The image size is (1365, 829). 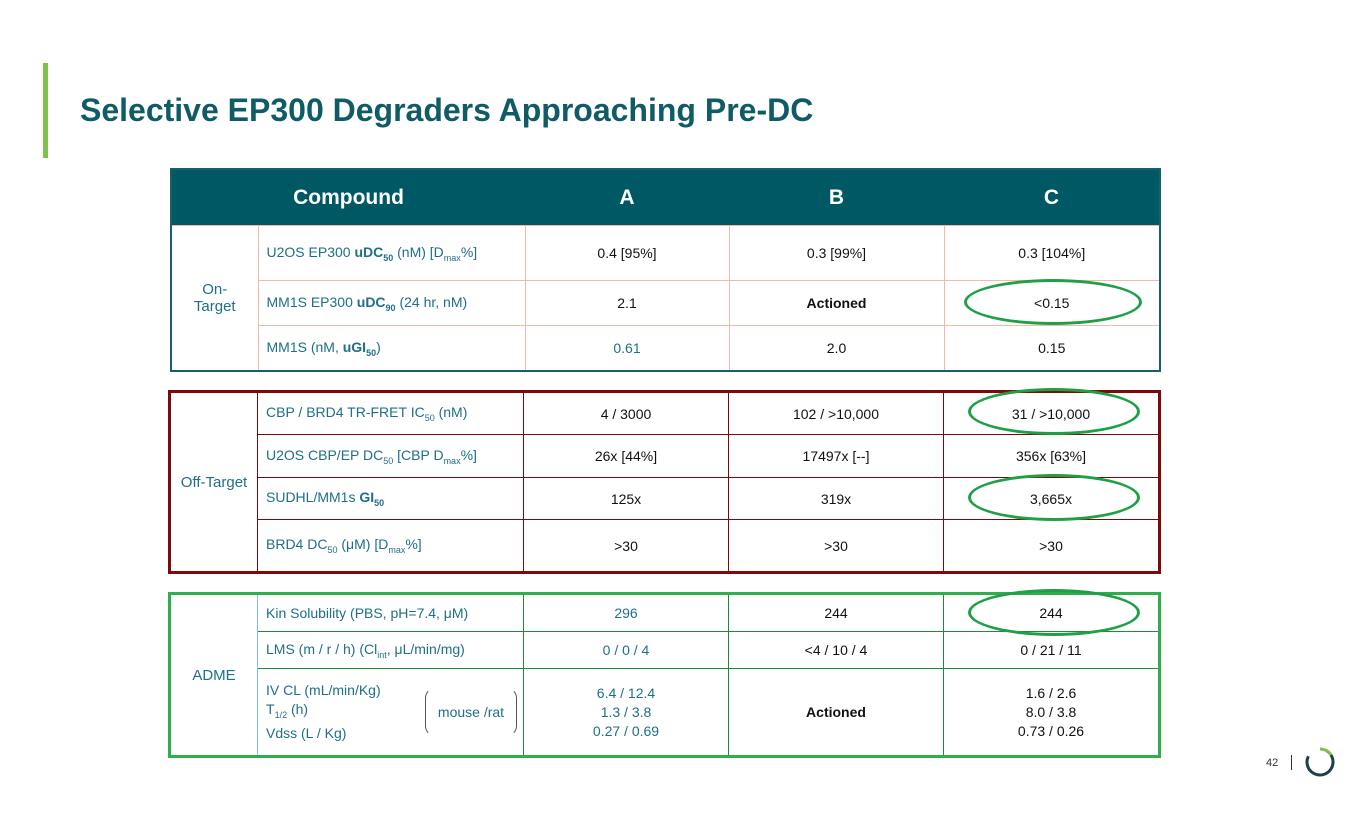 I want to click on value-c: 0.3 [104%], so click(x=1052, y=253).